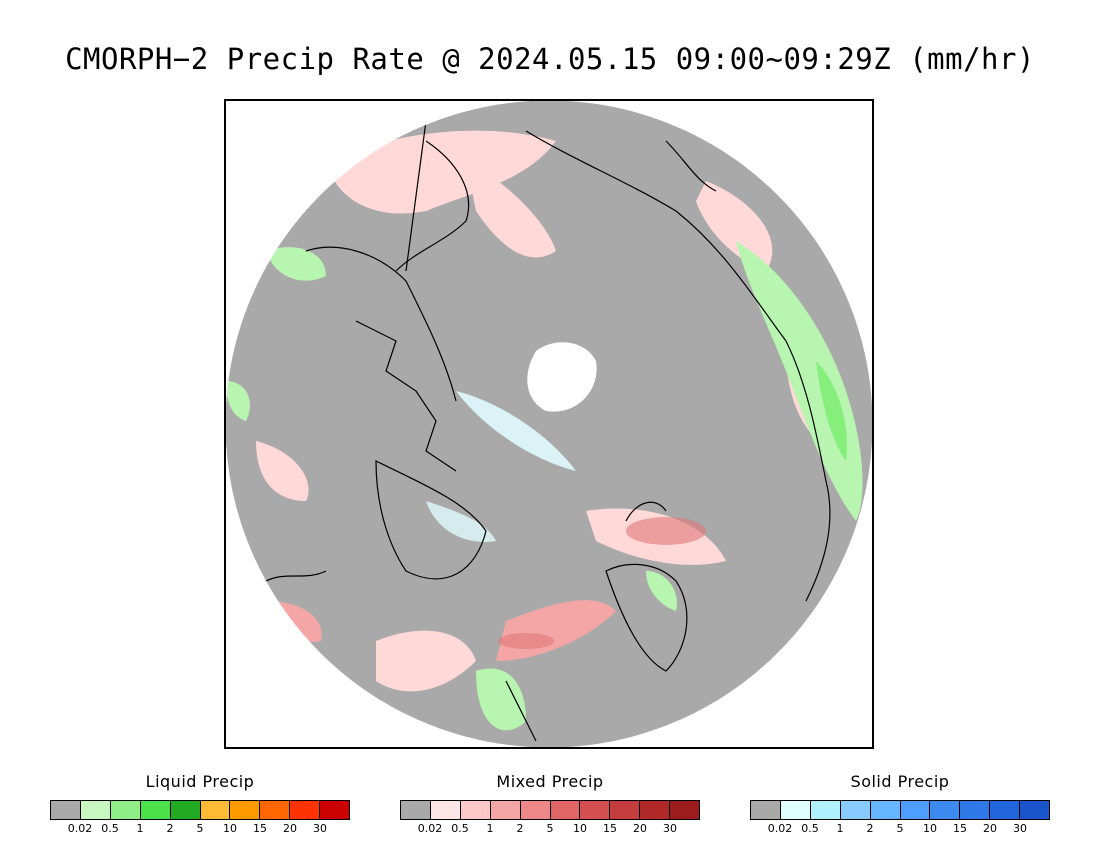 This screenshot has width=1100, height=850. I want to click on arctic-archipelago, so click(406, 396).